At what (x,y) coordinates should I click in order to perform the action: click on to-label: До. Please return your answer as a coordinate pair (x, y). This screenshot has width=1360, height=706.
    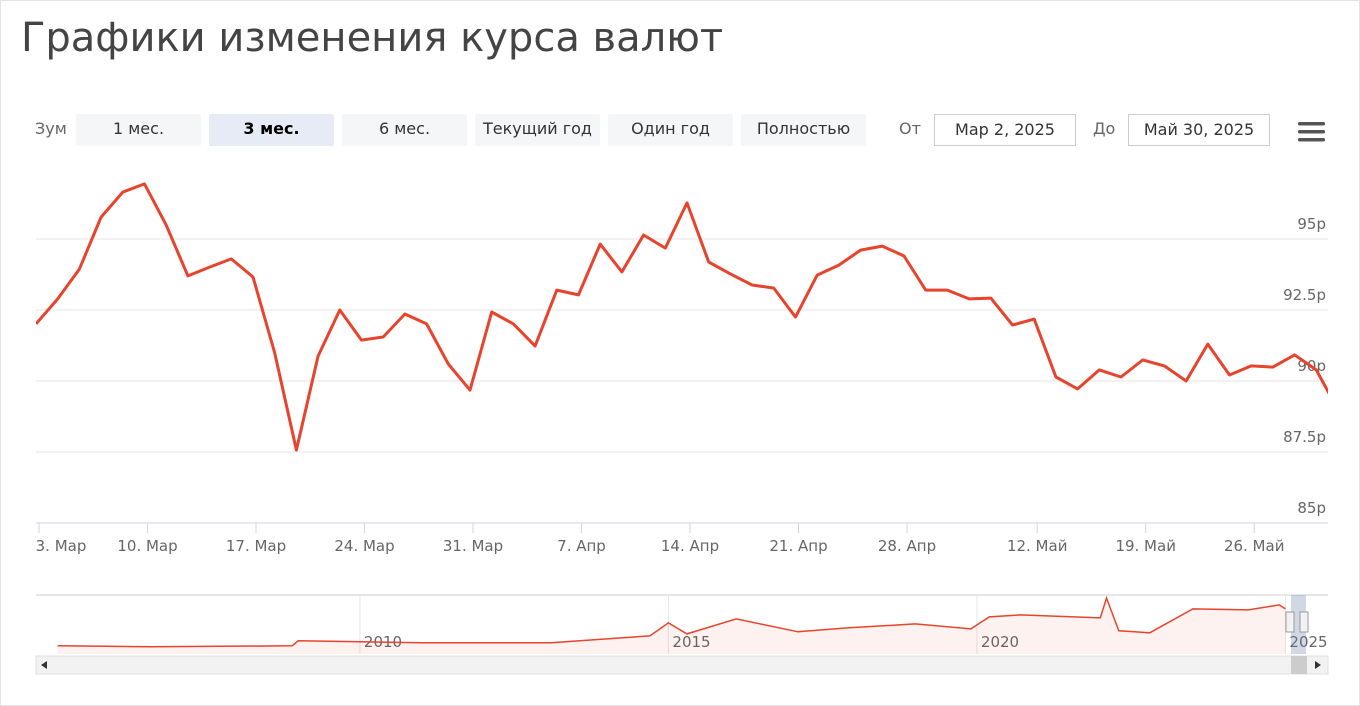
    Looking at the image, I should click on (1104, 128).